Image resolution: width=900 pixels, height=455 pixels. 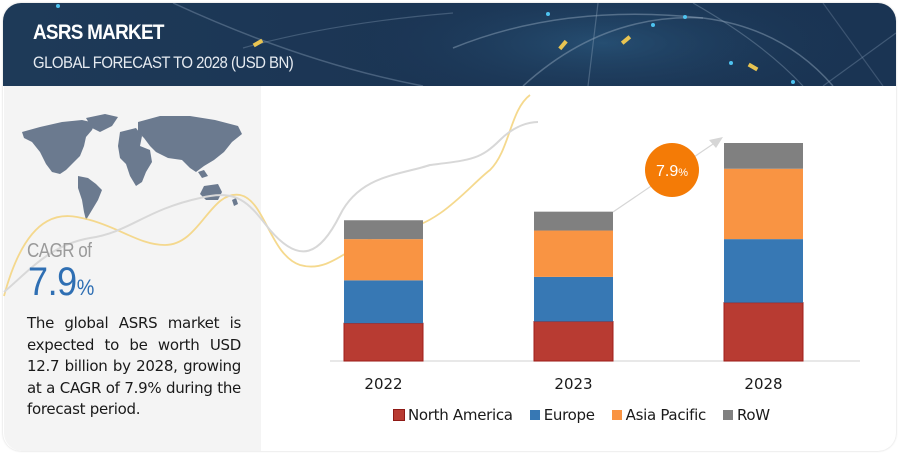 What do you see at coordinates (163, 62) in the screenshot?
I see `page-subtitle: GLOBAL FORECAST TO 2028 (USD BN)` at bounding box center [163, 62].